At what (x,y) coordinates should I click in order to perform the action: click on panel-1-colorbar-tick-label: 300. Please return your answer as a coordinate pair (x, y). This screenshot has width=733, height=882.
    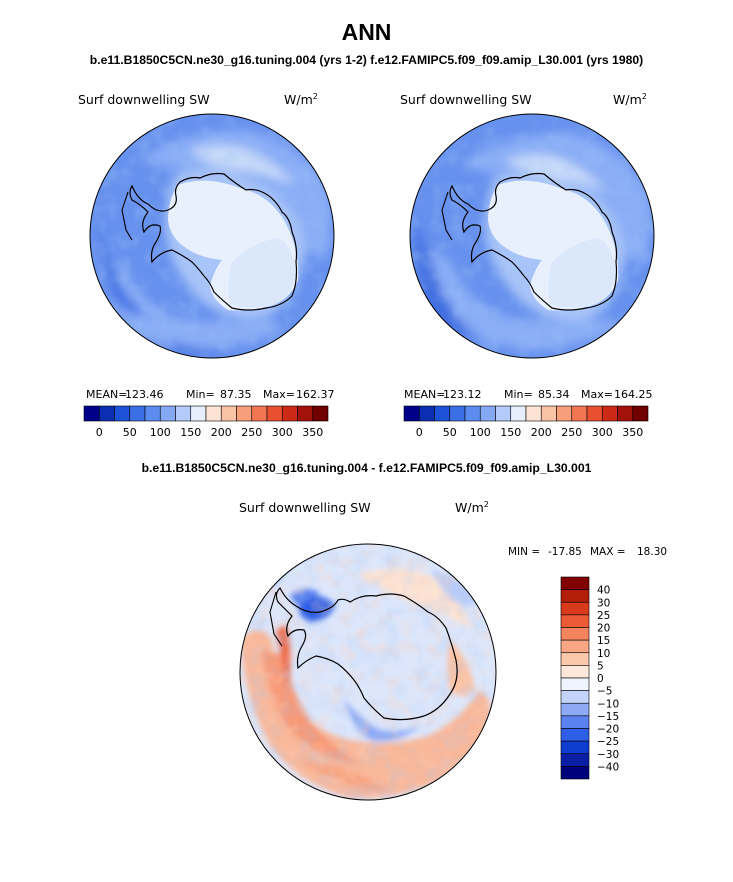
    Looking at the image, I should click on (282, 432).